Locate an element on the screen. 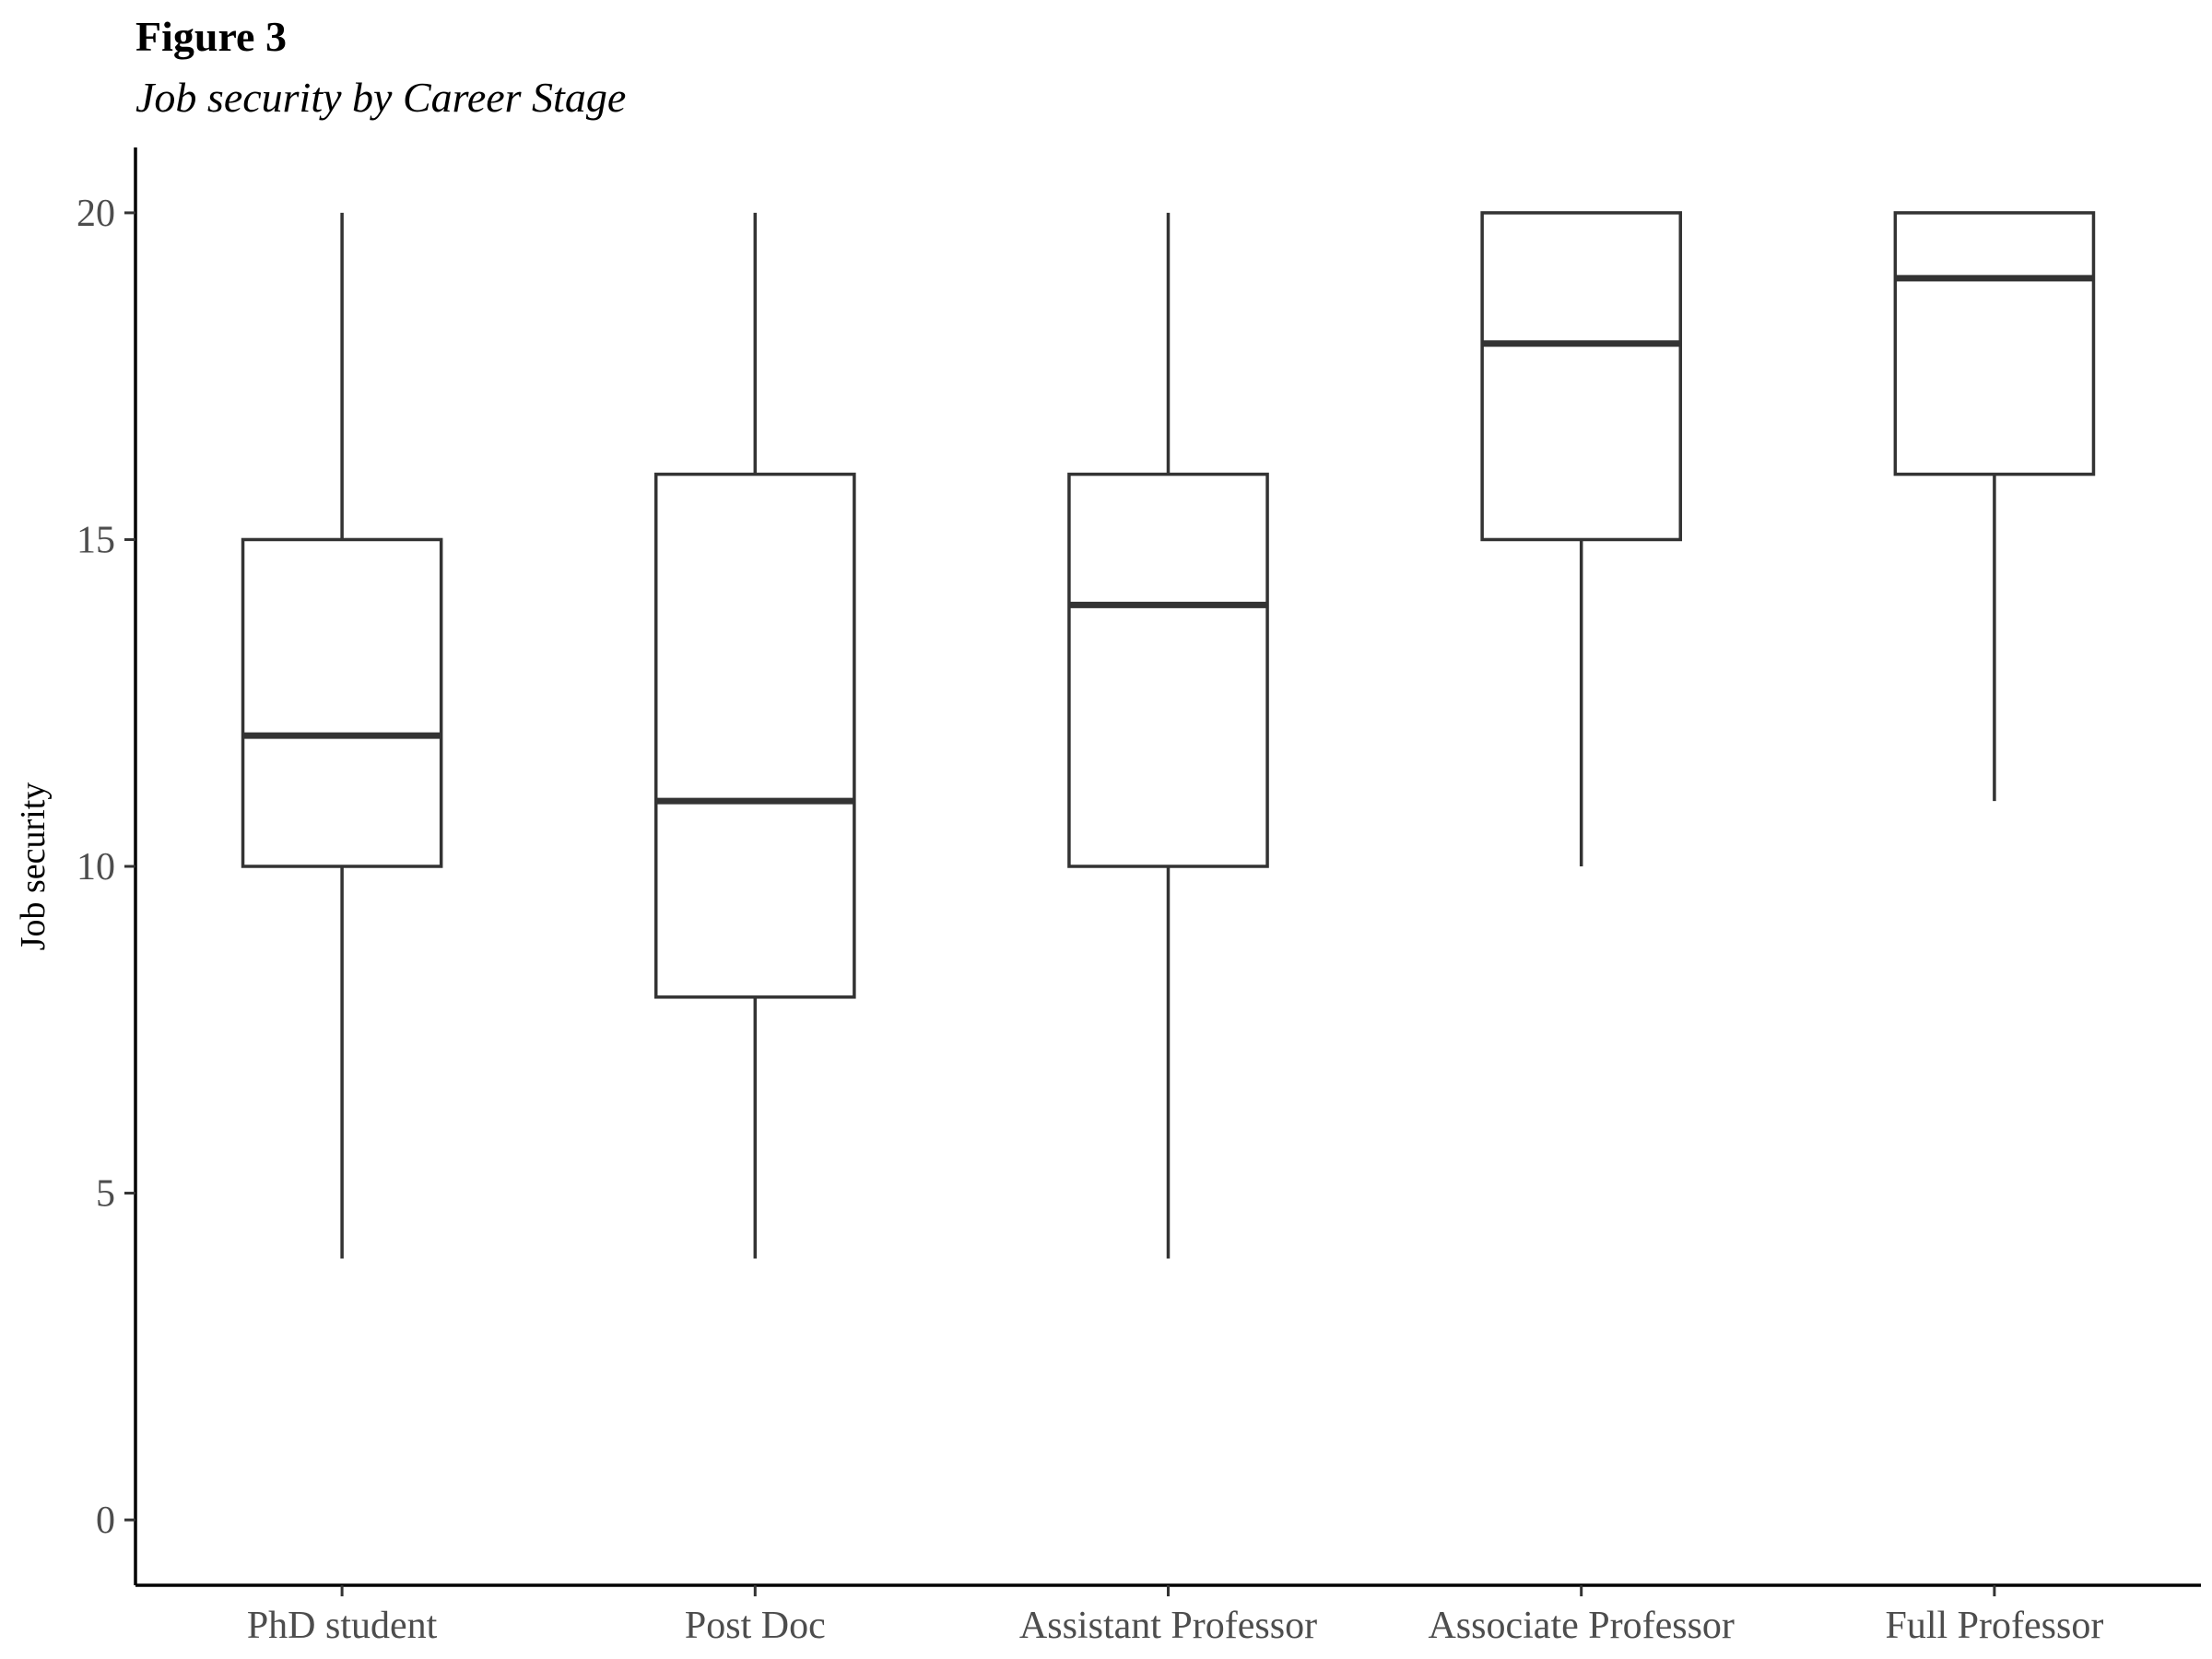 The width and height of the screenshot is (2212, 1659). box-phd-student is located at coordinates (342, 735).